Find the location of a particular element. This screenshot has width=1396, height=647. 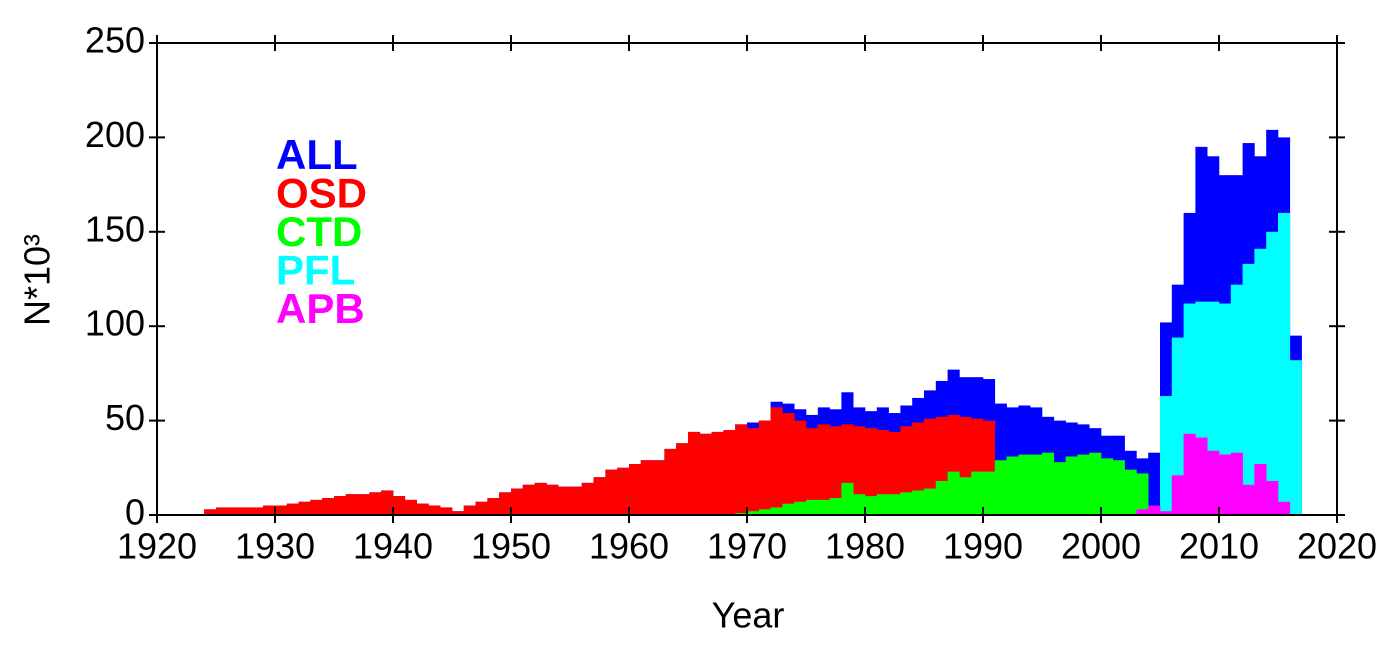

x-tick-label: 1970 is located at coordinates (747, 546).